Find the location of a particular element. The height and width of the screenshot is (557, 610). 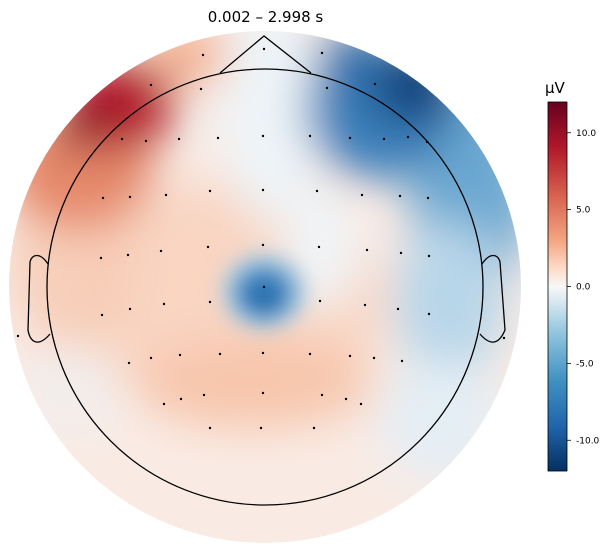

colorbar-tick-label: 10.0 is located at coordinates (586, 134).